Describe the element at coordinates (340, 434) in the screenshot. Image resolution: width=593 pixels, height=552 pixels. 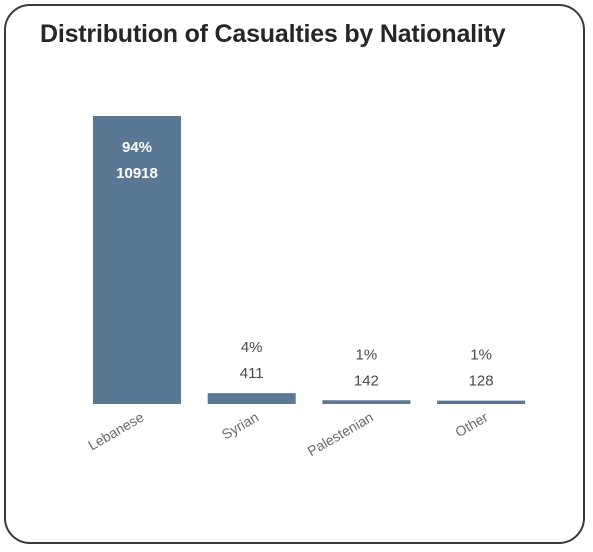
I see `x-tick-label: Palestenian` at that location.